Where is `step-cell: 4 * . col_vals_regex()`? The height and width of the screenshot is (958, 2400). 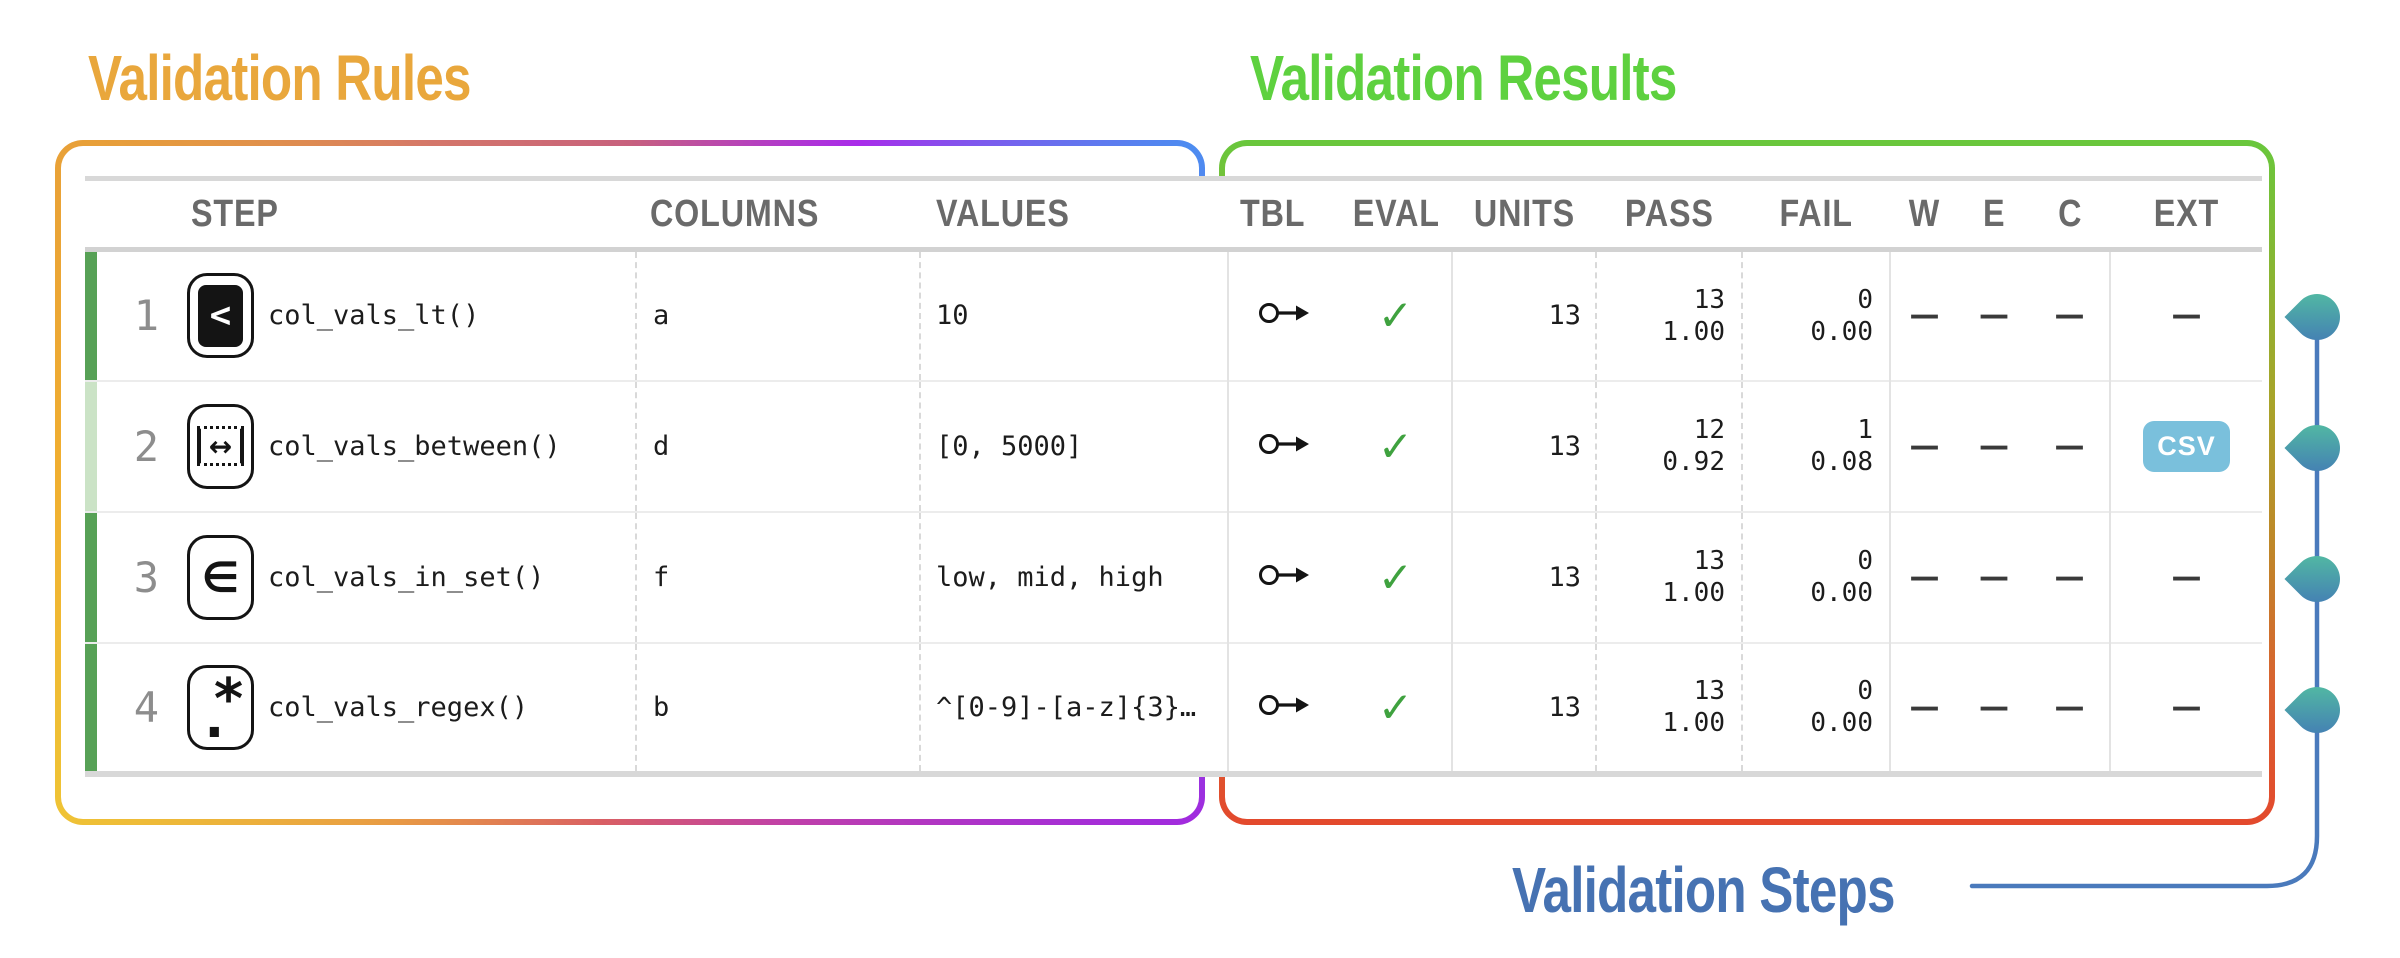
step-cell: 4 * . col_vals_regex() is located at coordinates (360, 707).